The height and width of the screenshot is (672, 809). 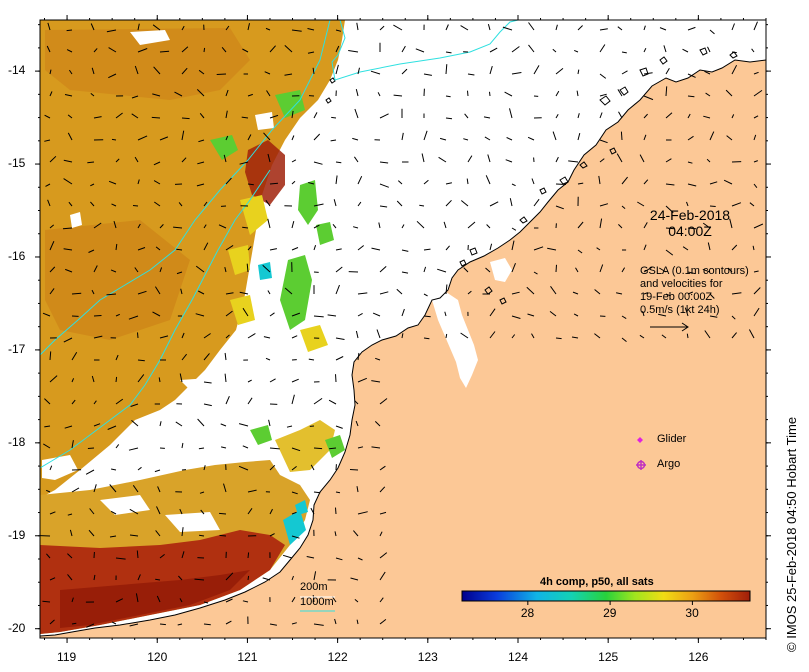 I want to click on y-tick-label: -16, so click(x=17, y=255).